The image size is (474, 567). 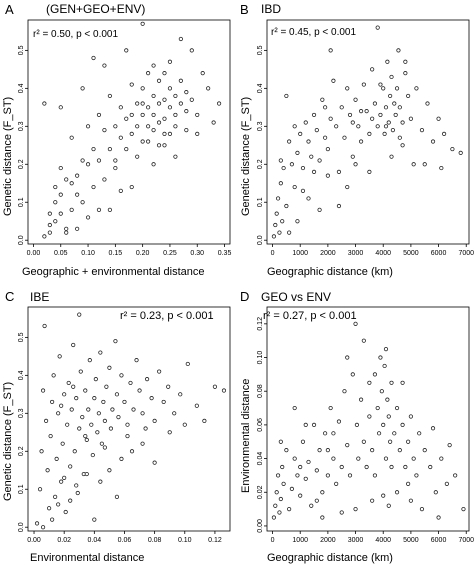 I want to click on y-tick-label: 0.5, so click(x=21, y=337).